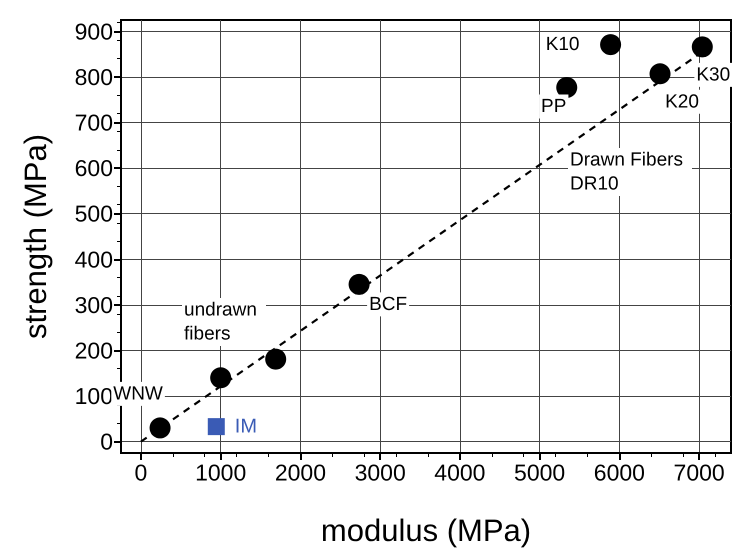  What do you see at coordinates (246, 427) in the screenshot?
I see `series-label: IM` at bounding box center [246, 427].